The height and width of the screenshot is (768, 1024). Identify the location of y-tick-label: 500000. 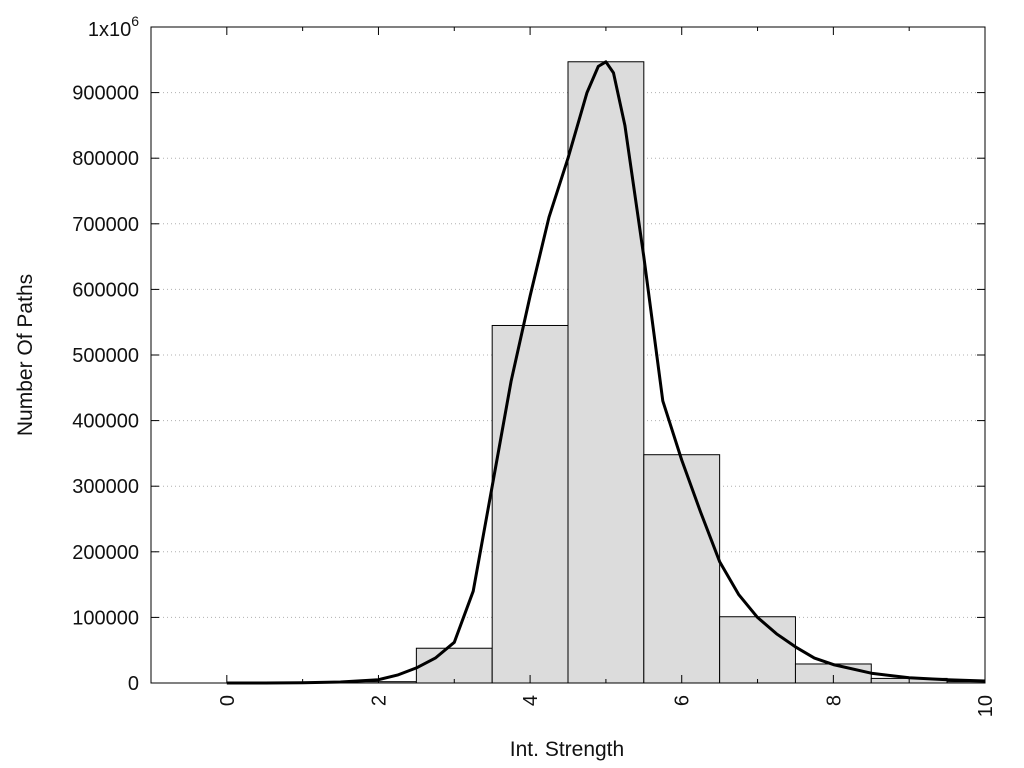
(105, 356).